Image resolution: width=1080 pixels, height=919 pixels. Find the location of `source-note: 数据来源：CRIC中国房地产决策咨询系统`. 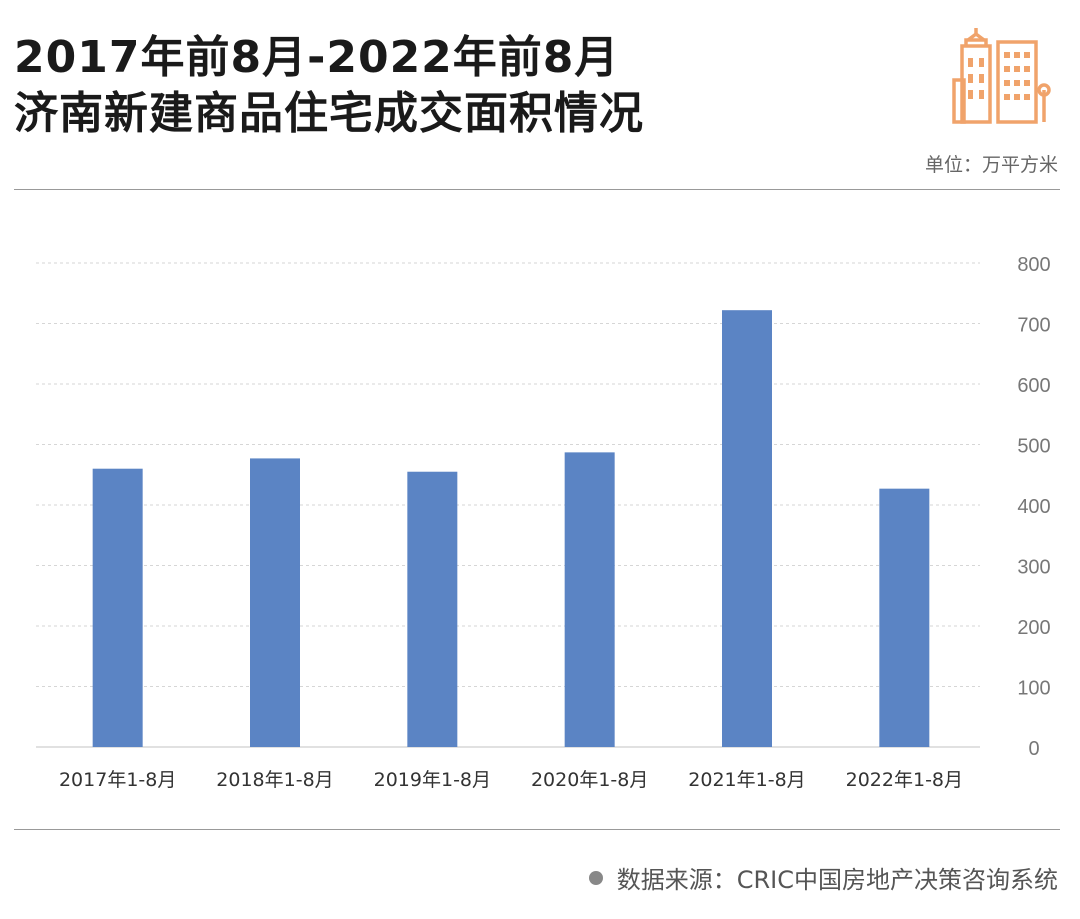

source-note: 数据来源：CRIC中国房地产决策咨询系统 is located at coordinates (823, 877).